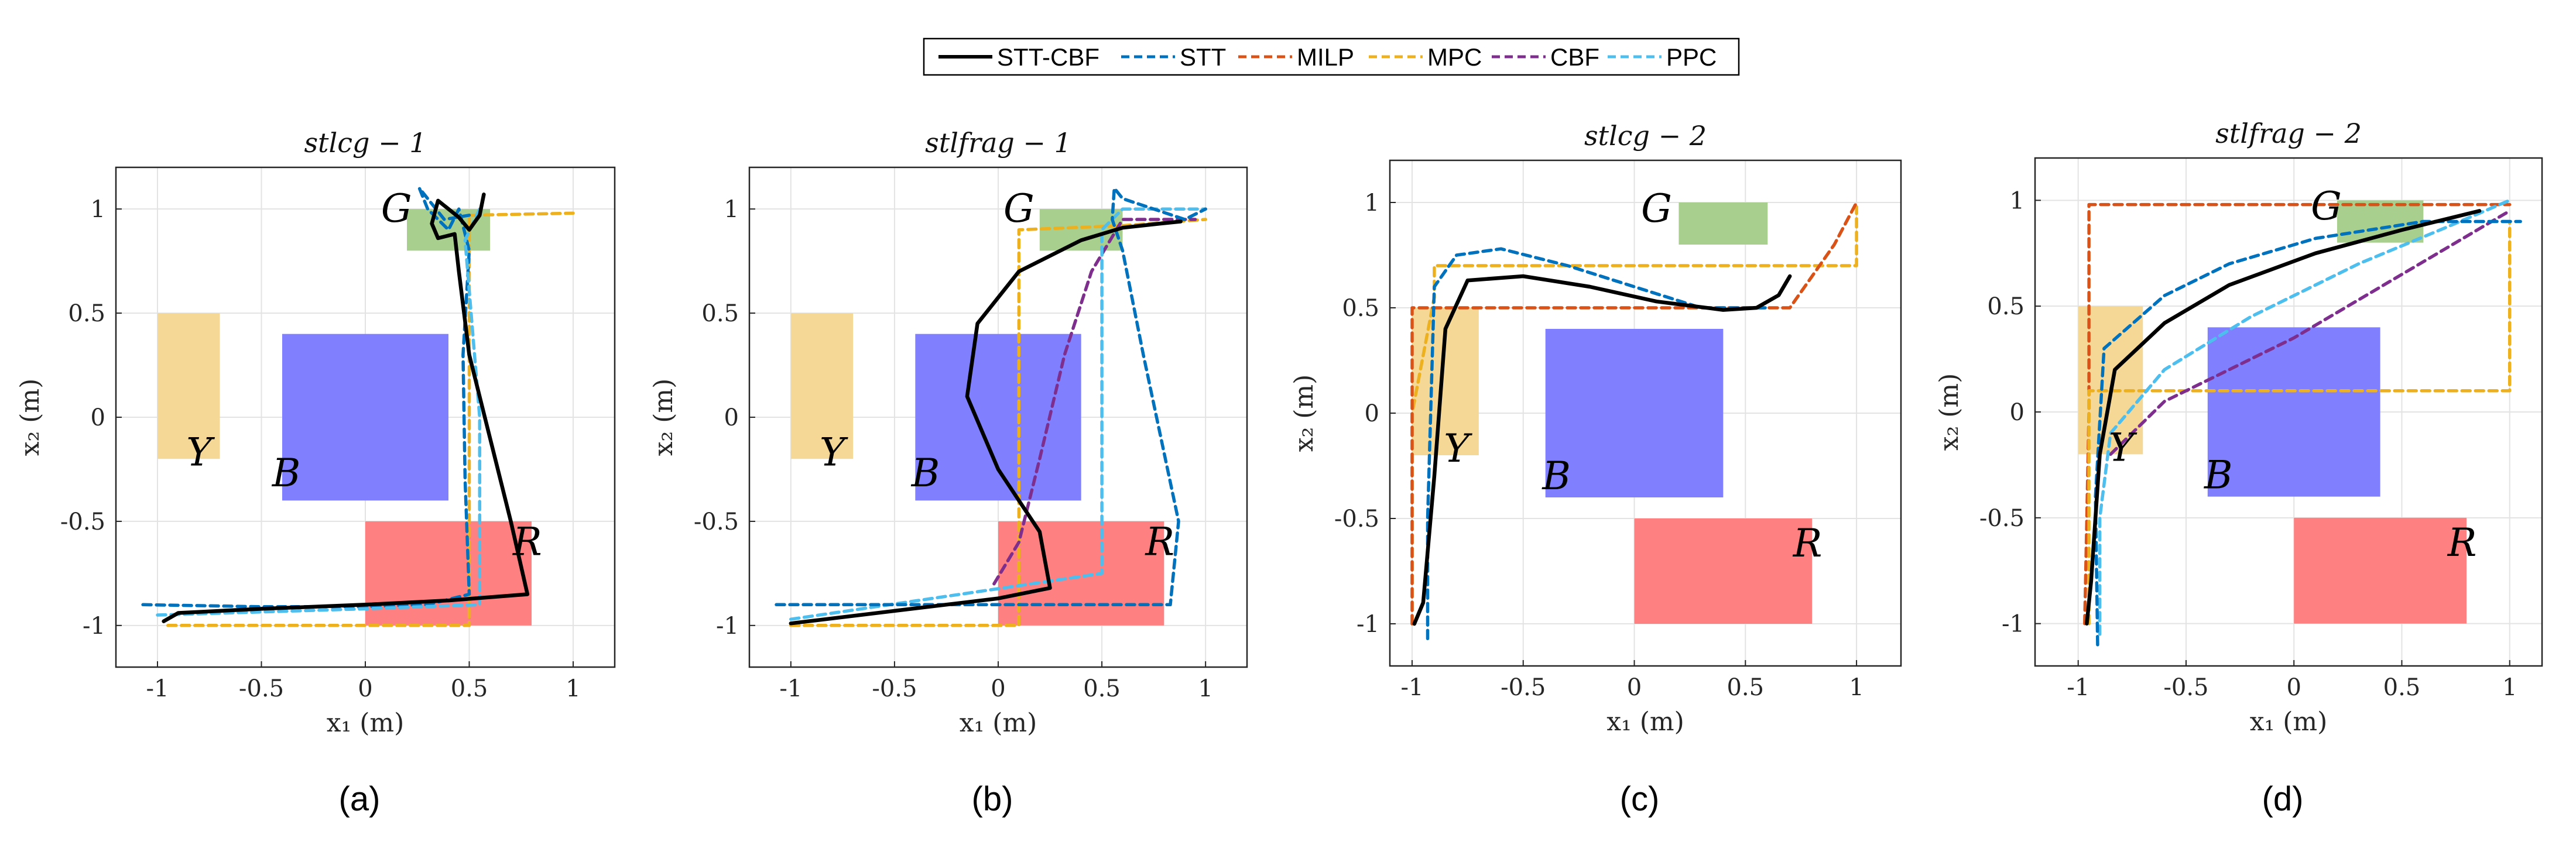  I want to click on series-line-milp, so click(1634, 413).